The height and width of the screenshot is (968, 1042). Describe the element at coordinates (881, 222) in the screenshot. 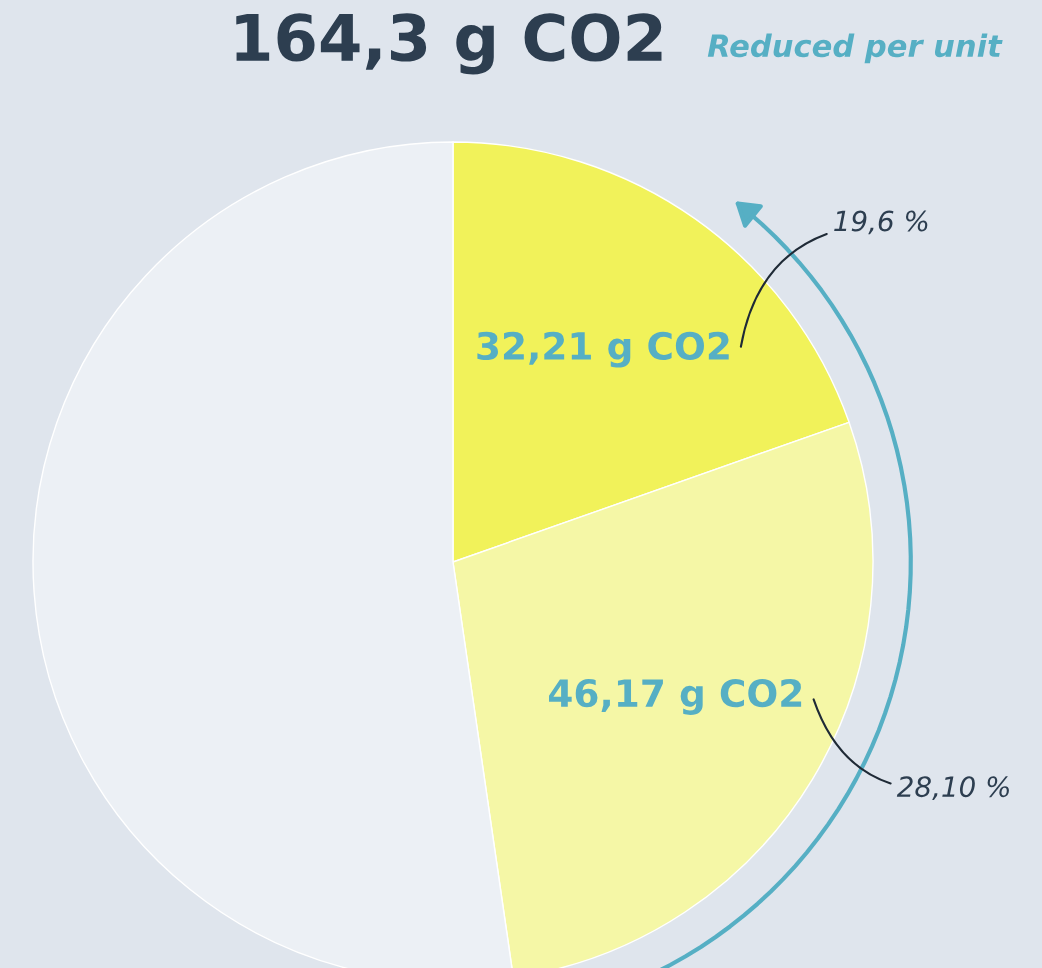

I see `text: 19,6 %` at that location.